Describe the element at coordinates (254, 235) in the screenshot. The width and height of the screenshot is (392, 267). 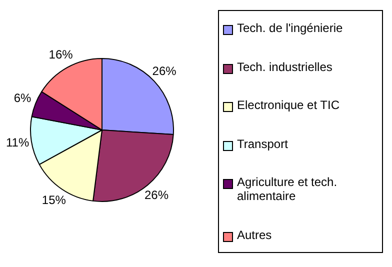
I see `legend-label: Autres` at that location.